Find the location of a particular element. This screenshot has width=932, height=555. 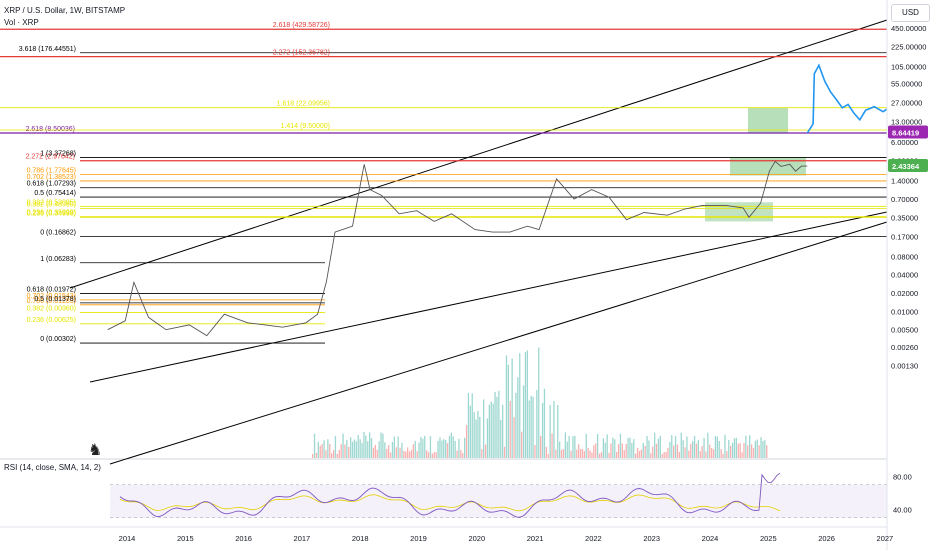

price-tick-label: 0.08000 is located at coordinates (904, 256).